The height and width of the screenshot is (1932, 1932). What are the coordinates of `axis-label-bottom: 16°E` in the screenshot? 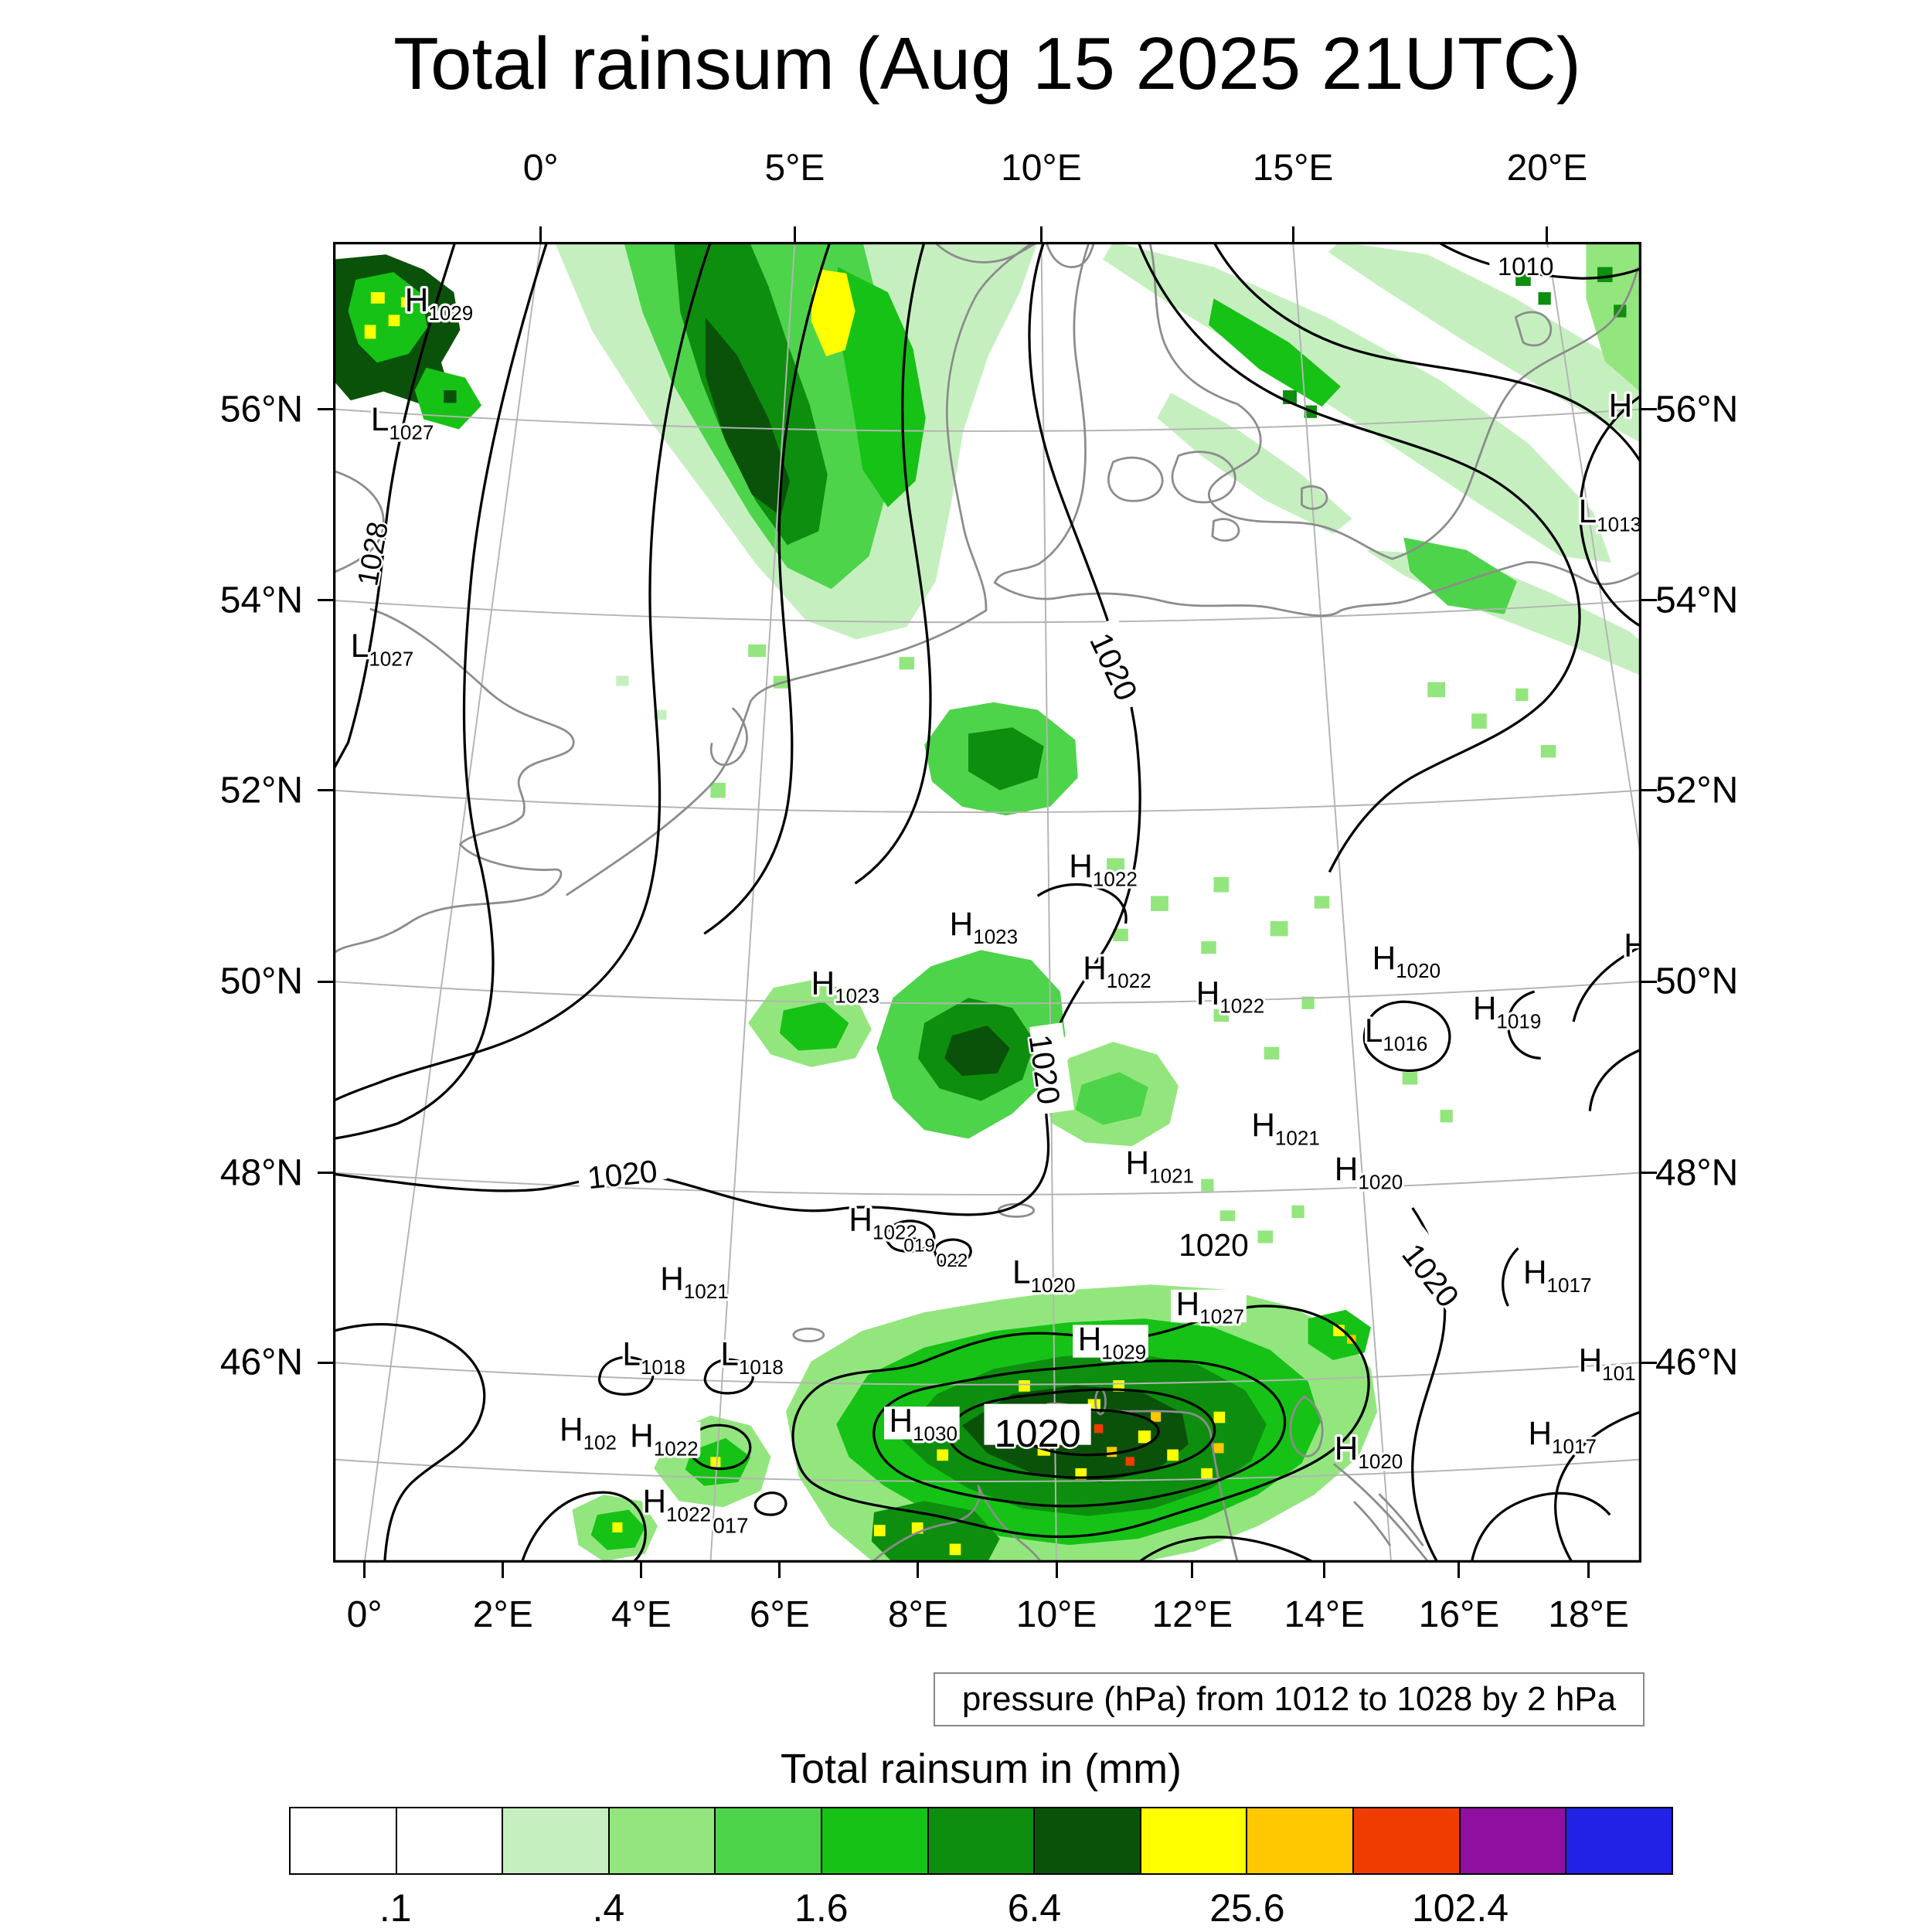 It's located at (1459, 1614).